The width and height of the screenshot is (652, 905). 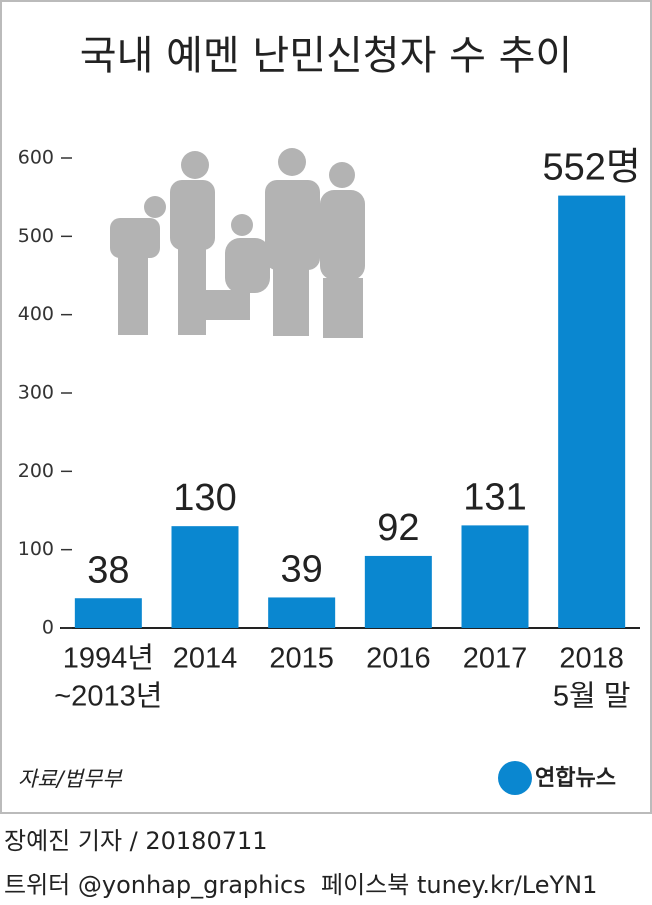 I want to click on sns: 트위터 @yonhap_graphics 페이스북 tuney.kr/LeYN1, so click(x=300, y=885).